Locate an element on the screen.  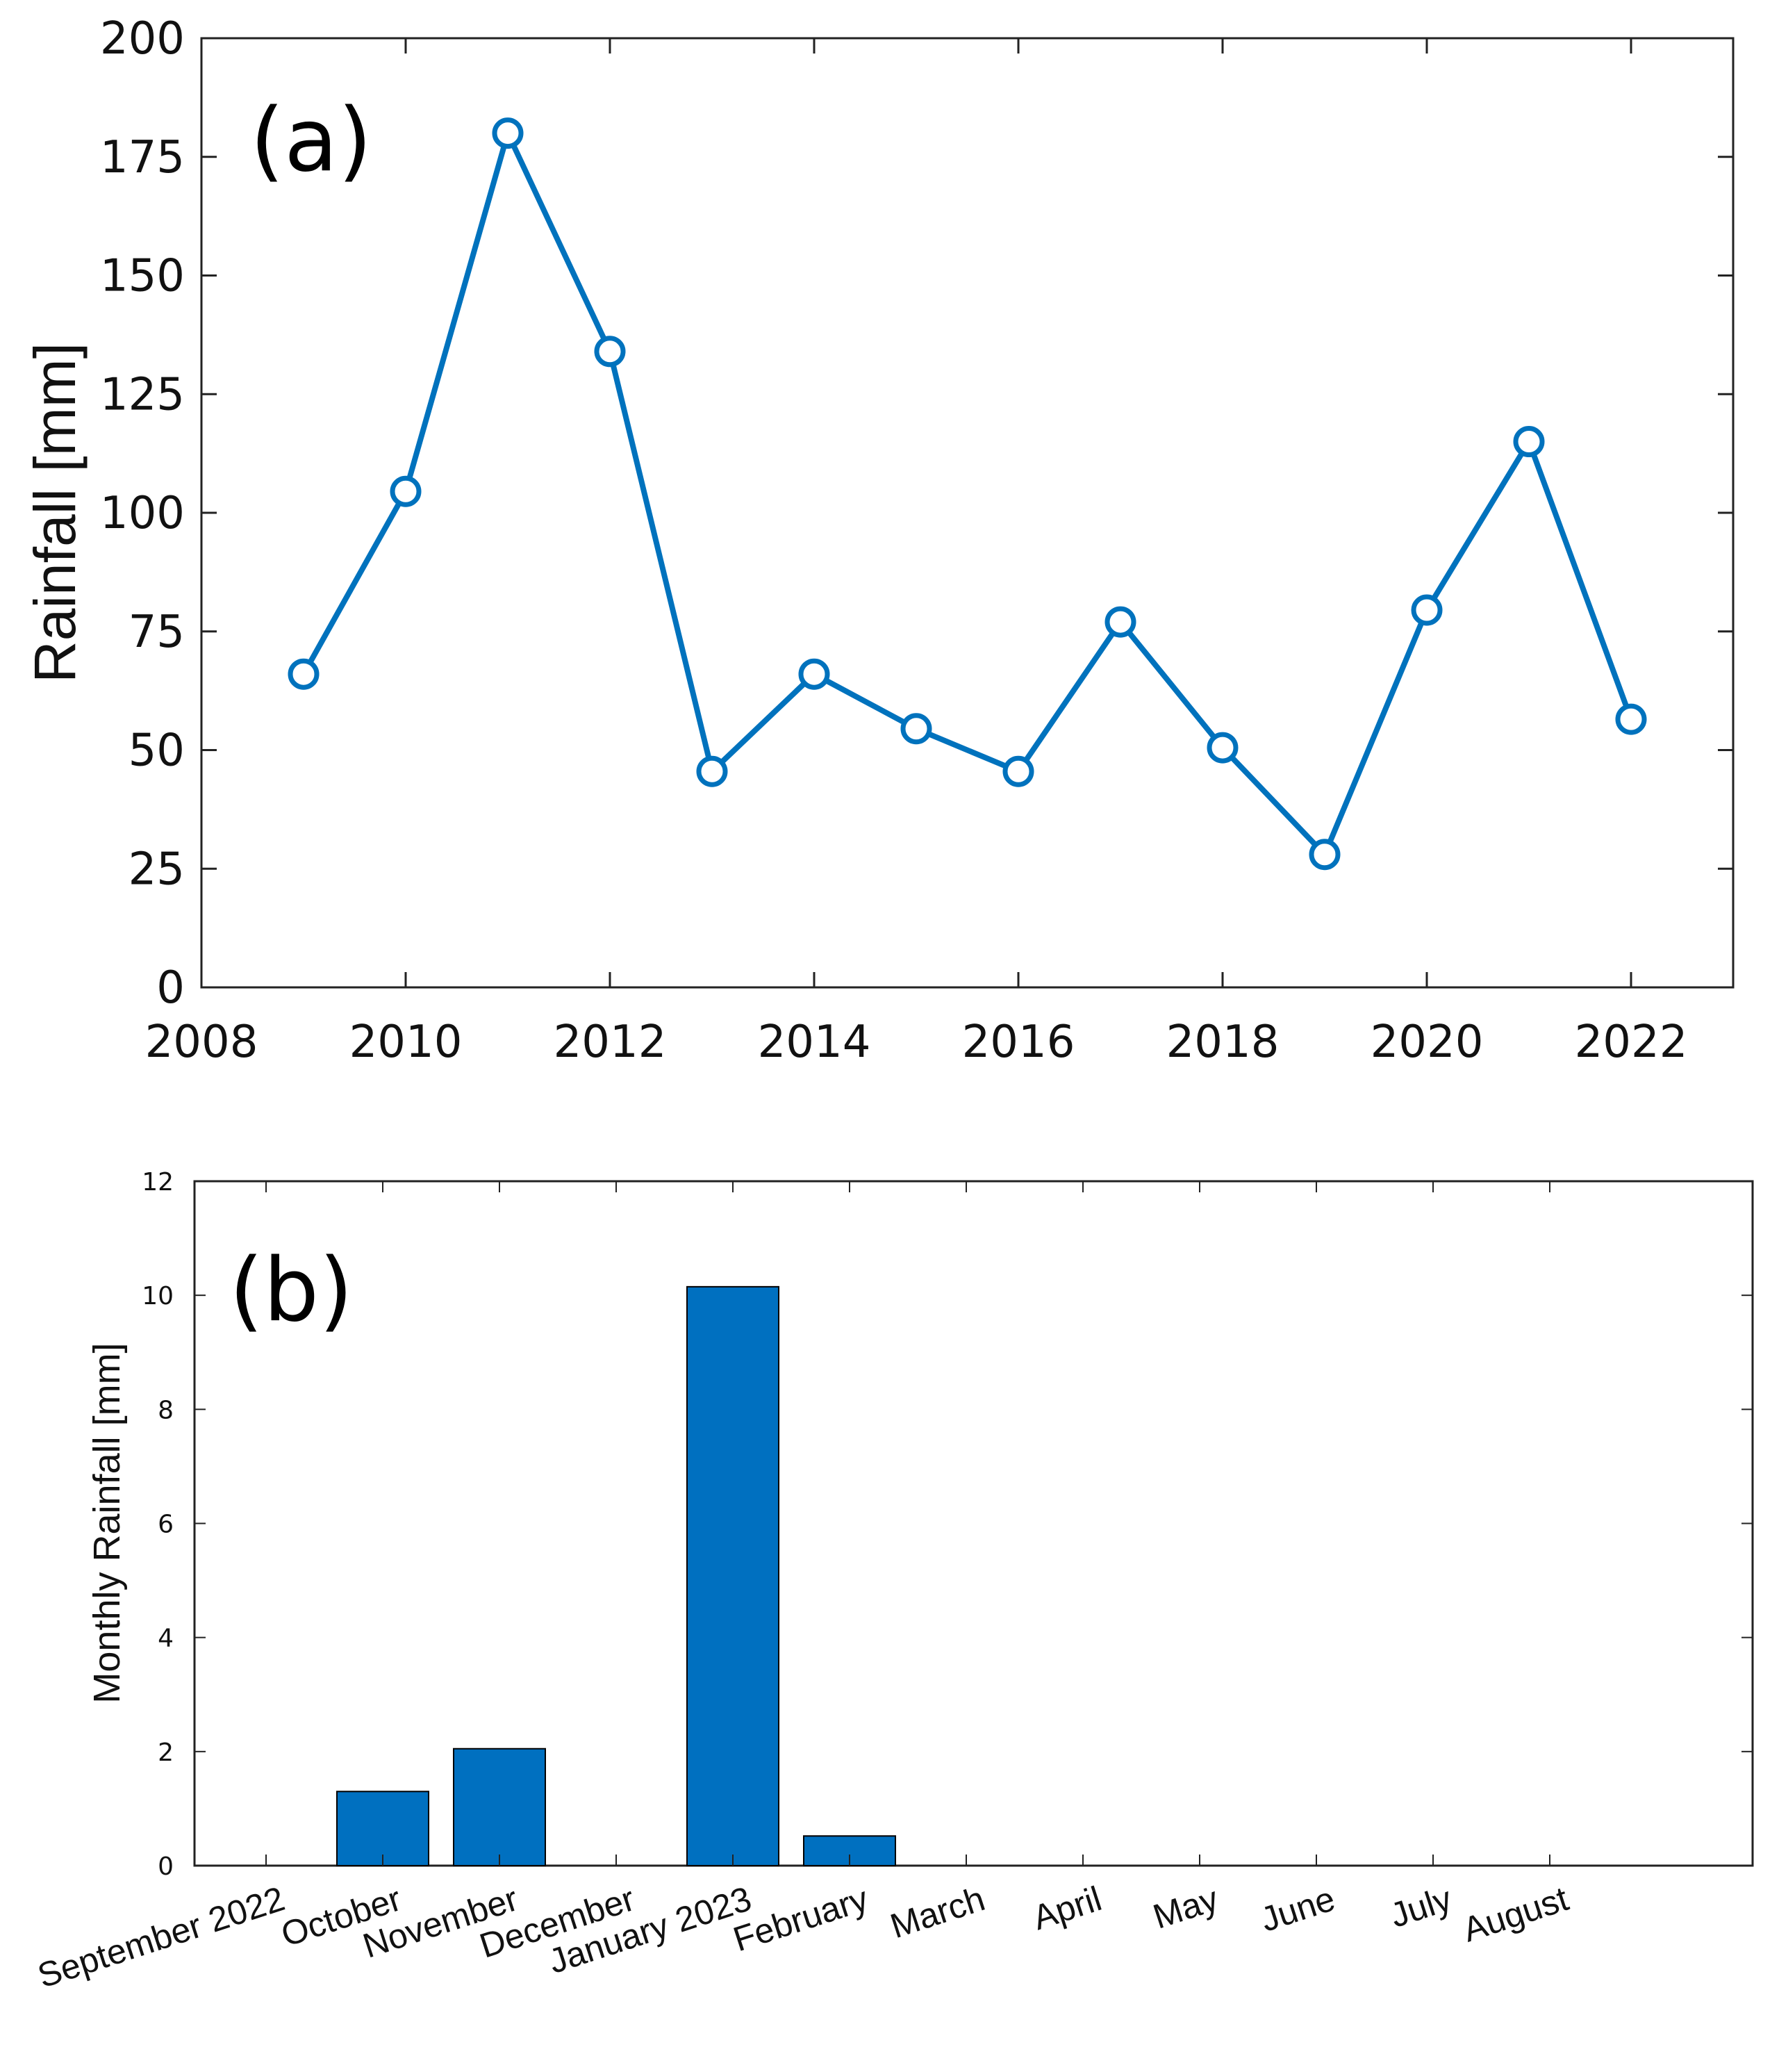
y-tick-label: 100 is located at coordinates (143, 513).